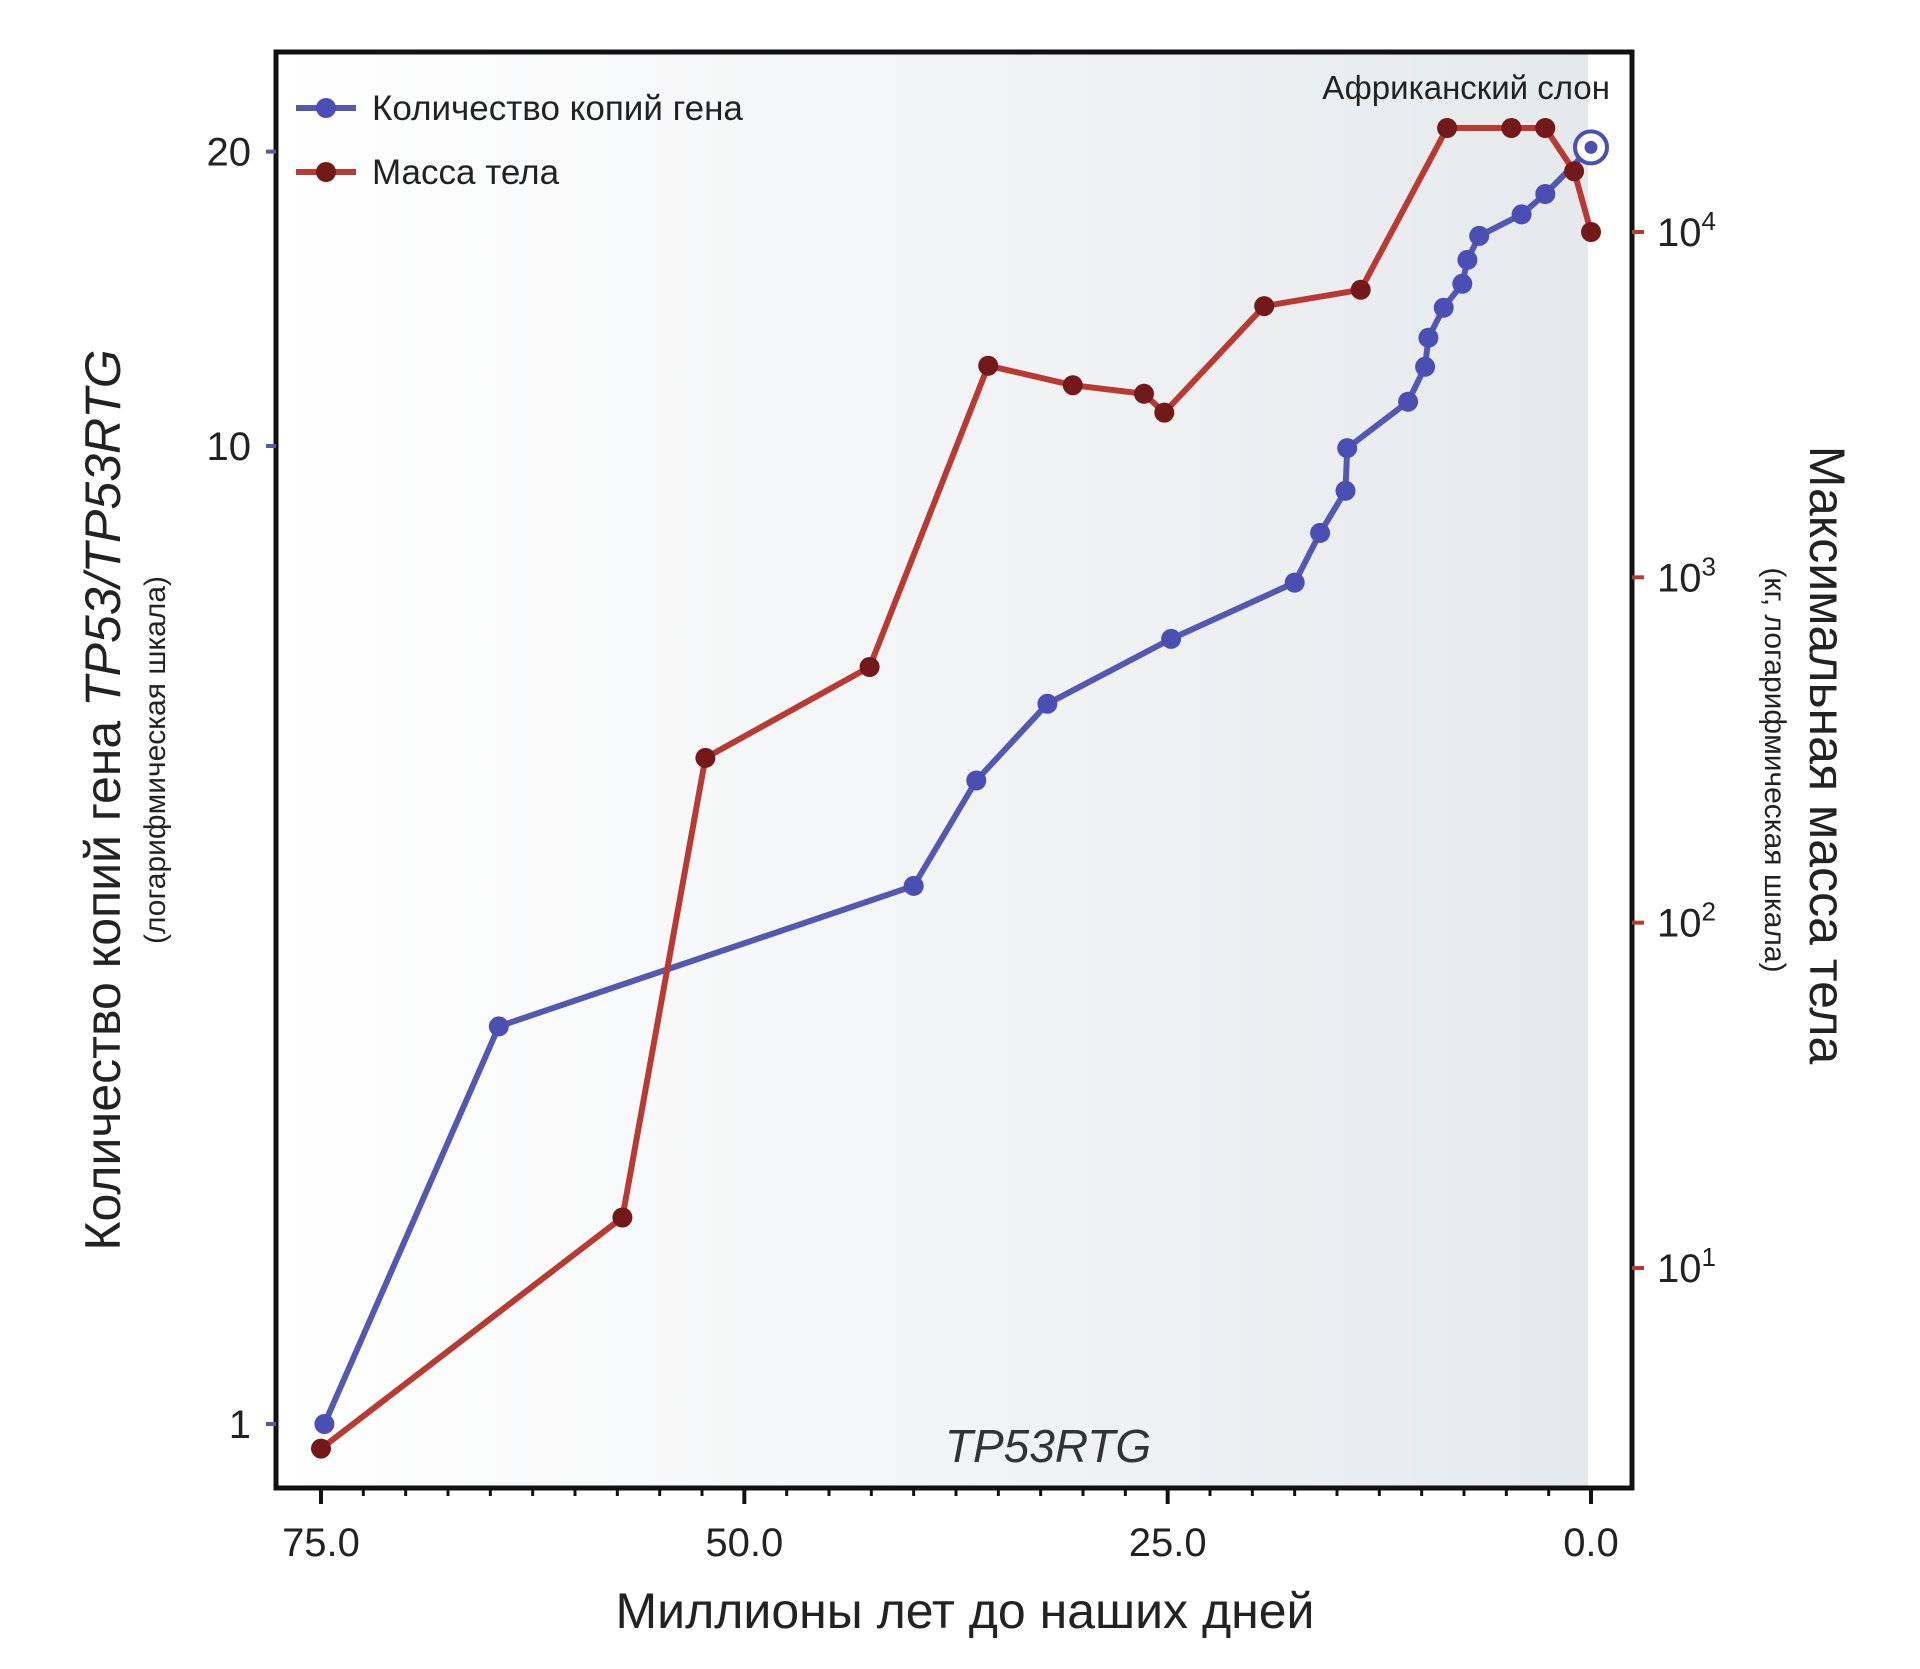 This screenshot has height=1669, width=1920. I want to click on legend-label-gene-copies: Количество копий гена, so click(557, 108).